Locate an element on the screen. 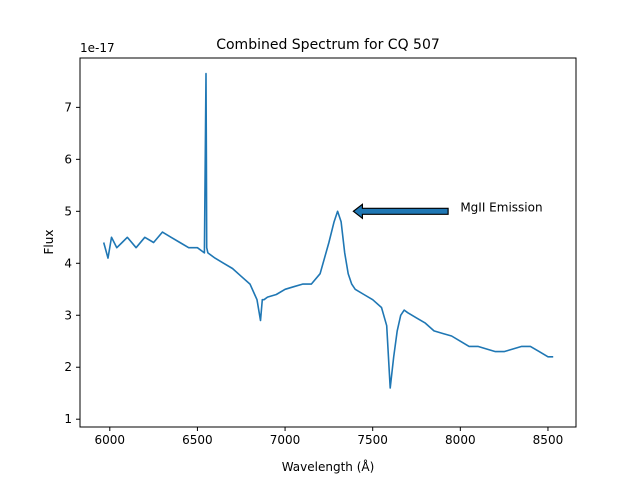 The width and height of the screenshot is (640, 484). annotation: MgII Emission is located at coordinates (447, 210).